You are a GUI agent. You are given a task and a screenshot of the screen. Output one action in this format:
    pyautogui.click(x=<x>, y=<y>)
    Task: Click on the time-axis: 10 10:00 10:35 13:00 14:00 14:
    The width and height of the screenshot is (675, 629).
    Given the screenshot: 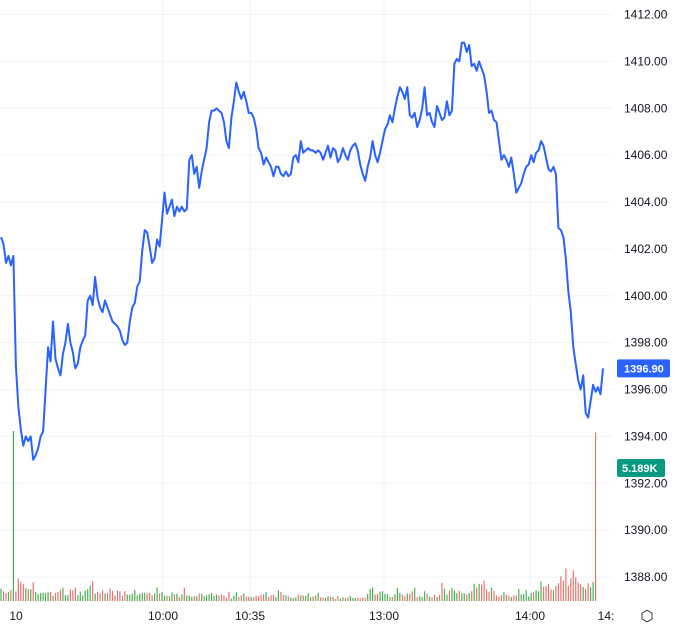 What is the action you would take?
    pyautogui.click(x=311, y=616)
    